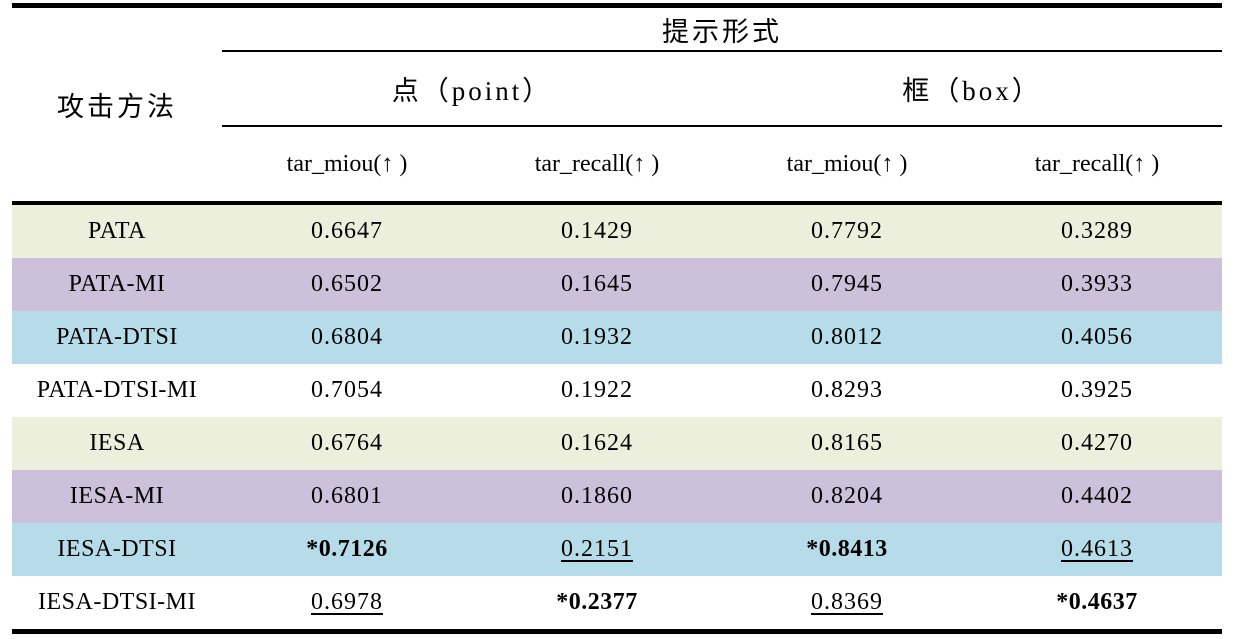  Describe the element at coordinates (722, 28) in the screenshot. I see `col-group-prompt-format: 提示形式` at that location.